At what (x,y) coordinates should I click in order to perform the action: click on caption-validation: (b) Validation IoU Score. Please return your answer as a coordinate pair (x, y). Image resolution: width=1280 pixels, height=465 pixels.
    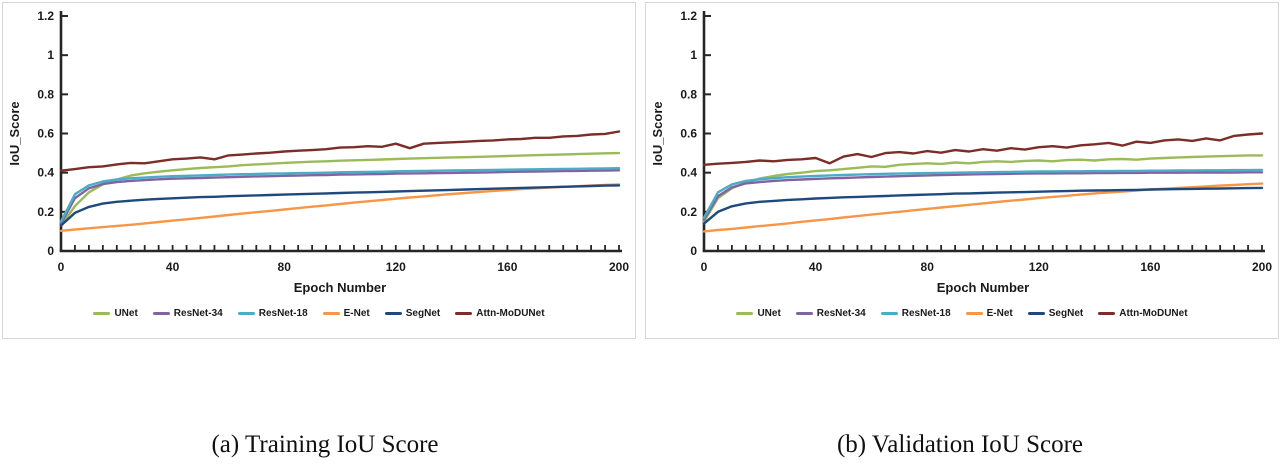
    Looking at the image, I should click on (959, 444).